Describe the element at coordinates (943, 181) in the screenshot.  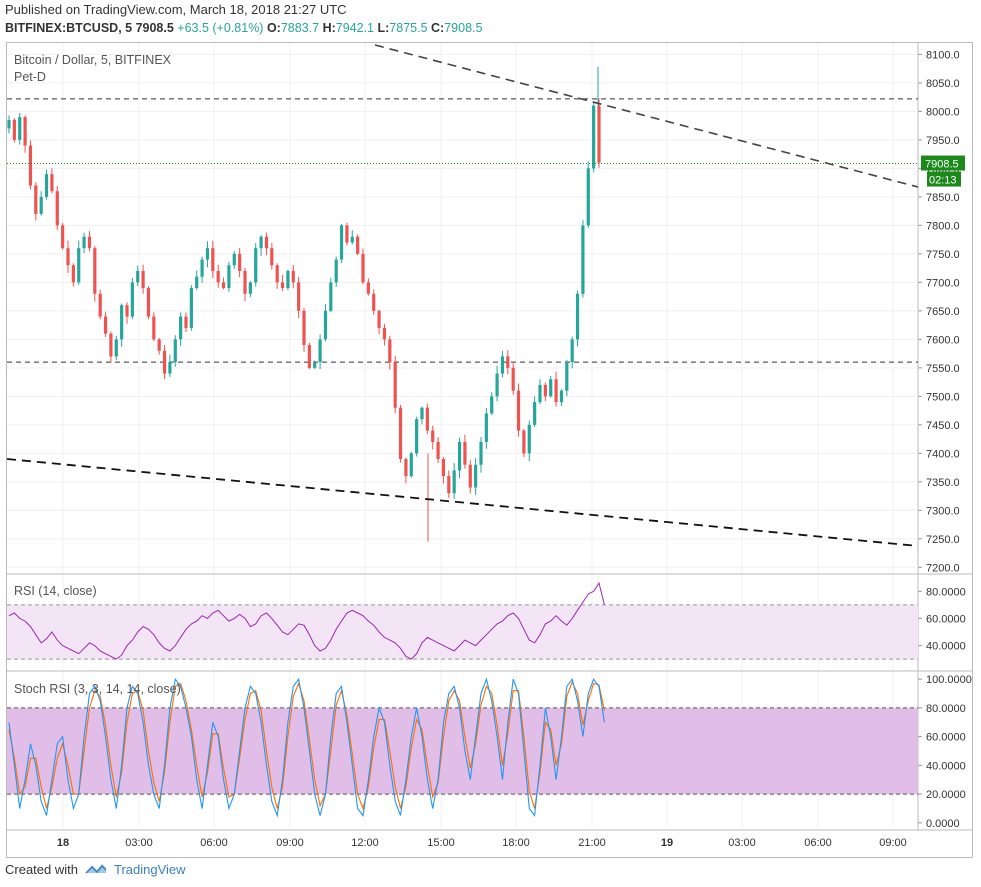
I see `countdown-tag-text: 02:13` at that location.